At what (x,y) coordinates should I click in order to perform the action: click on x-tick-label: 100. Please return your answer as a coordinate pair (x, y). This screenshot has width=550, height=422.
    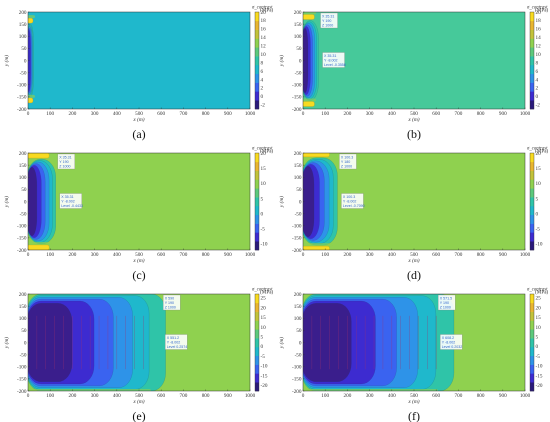
    Looking at the image, I should click on (50, 255).